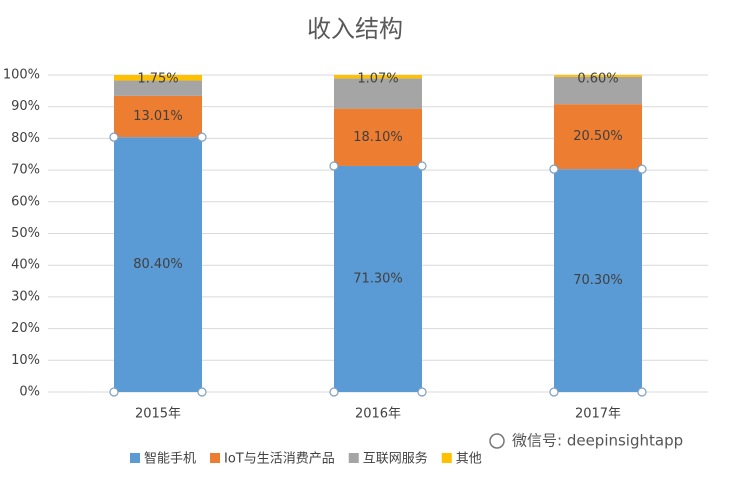 The width and height of the screenshot is (730, 478). I want to click on y-tick-label: 20%, so click(25, 328).